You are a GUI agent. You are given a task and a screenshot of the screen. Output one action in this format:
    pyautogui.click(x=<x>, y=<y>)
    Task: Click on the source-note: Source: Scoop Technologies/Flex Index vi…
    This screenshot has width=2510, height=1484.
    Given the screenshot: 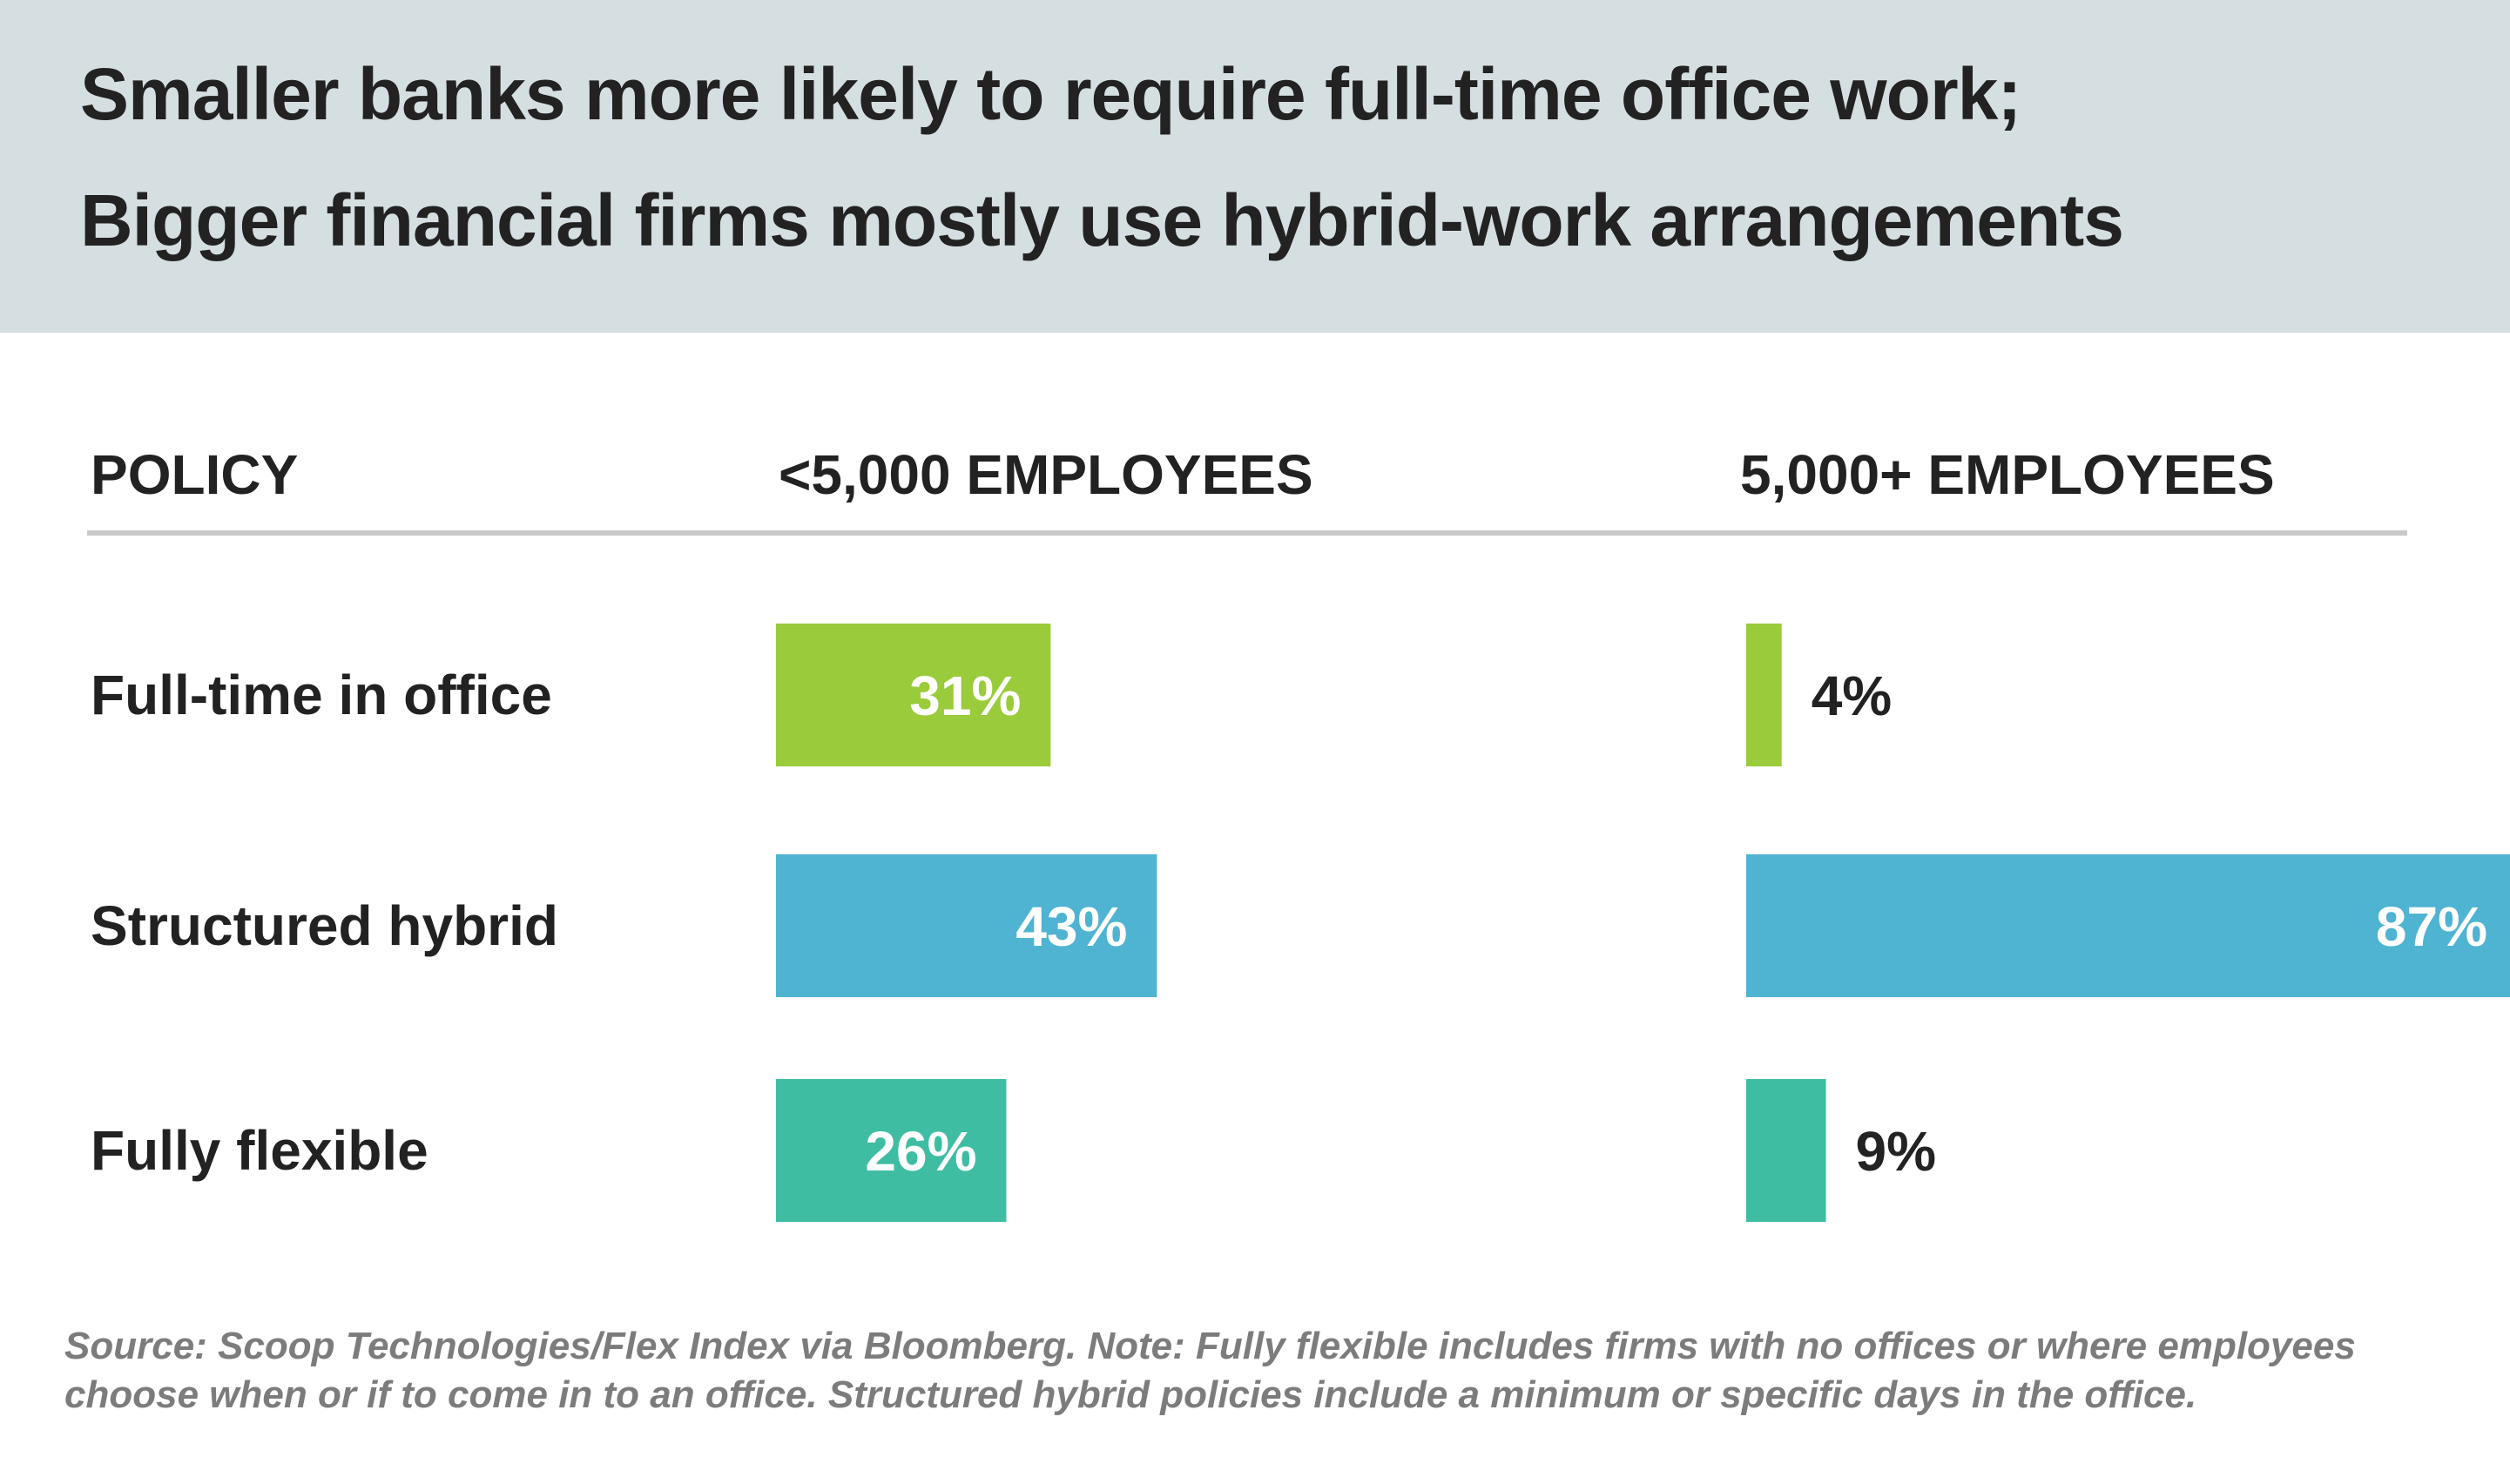 What is the action you would take?
    pyautogui.click(x=1266, y=1371)
    